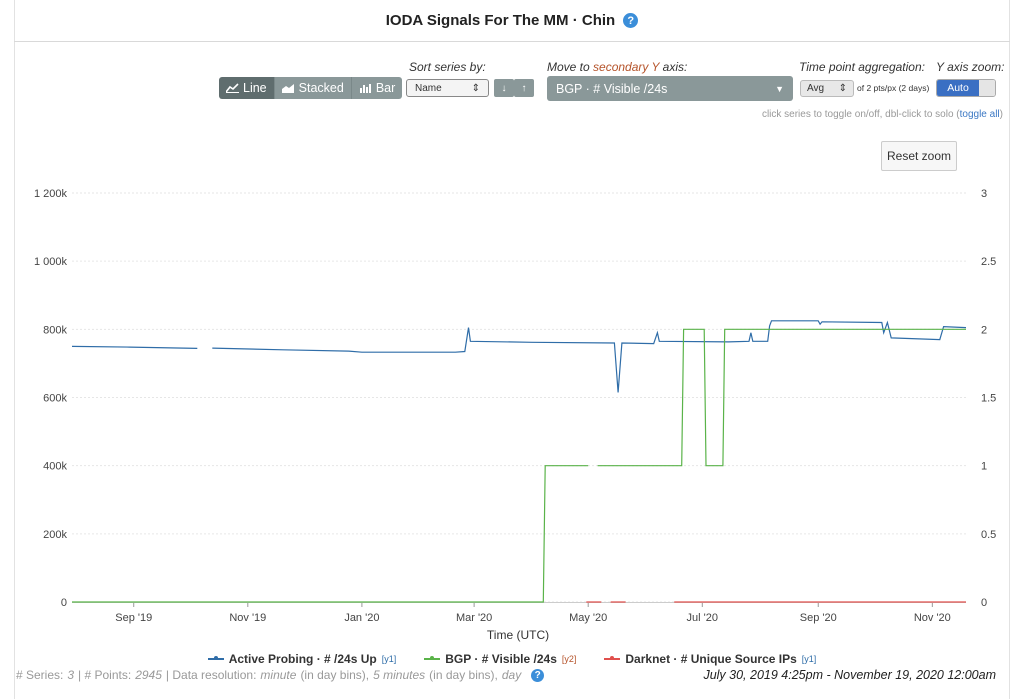  What do you see at coordinates (232, 88) in the screenshot?
I see `line-chart-icon` at bounding box center [232, 88].